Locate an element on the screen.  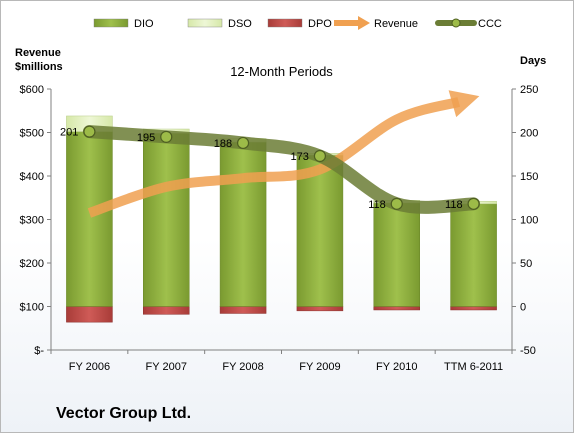
legend-label-dpo: DPO is located at coordinates (320, 24).